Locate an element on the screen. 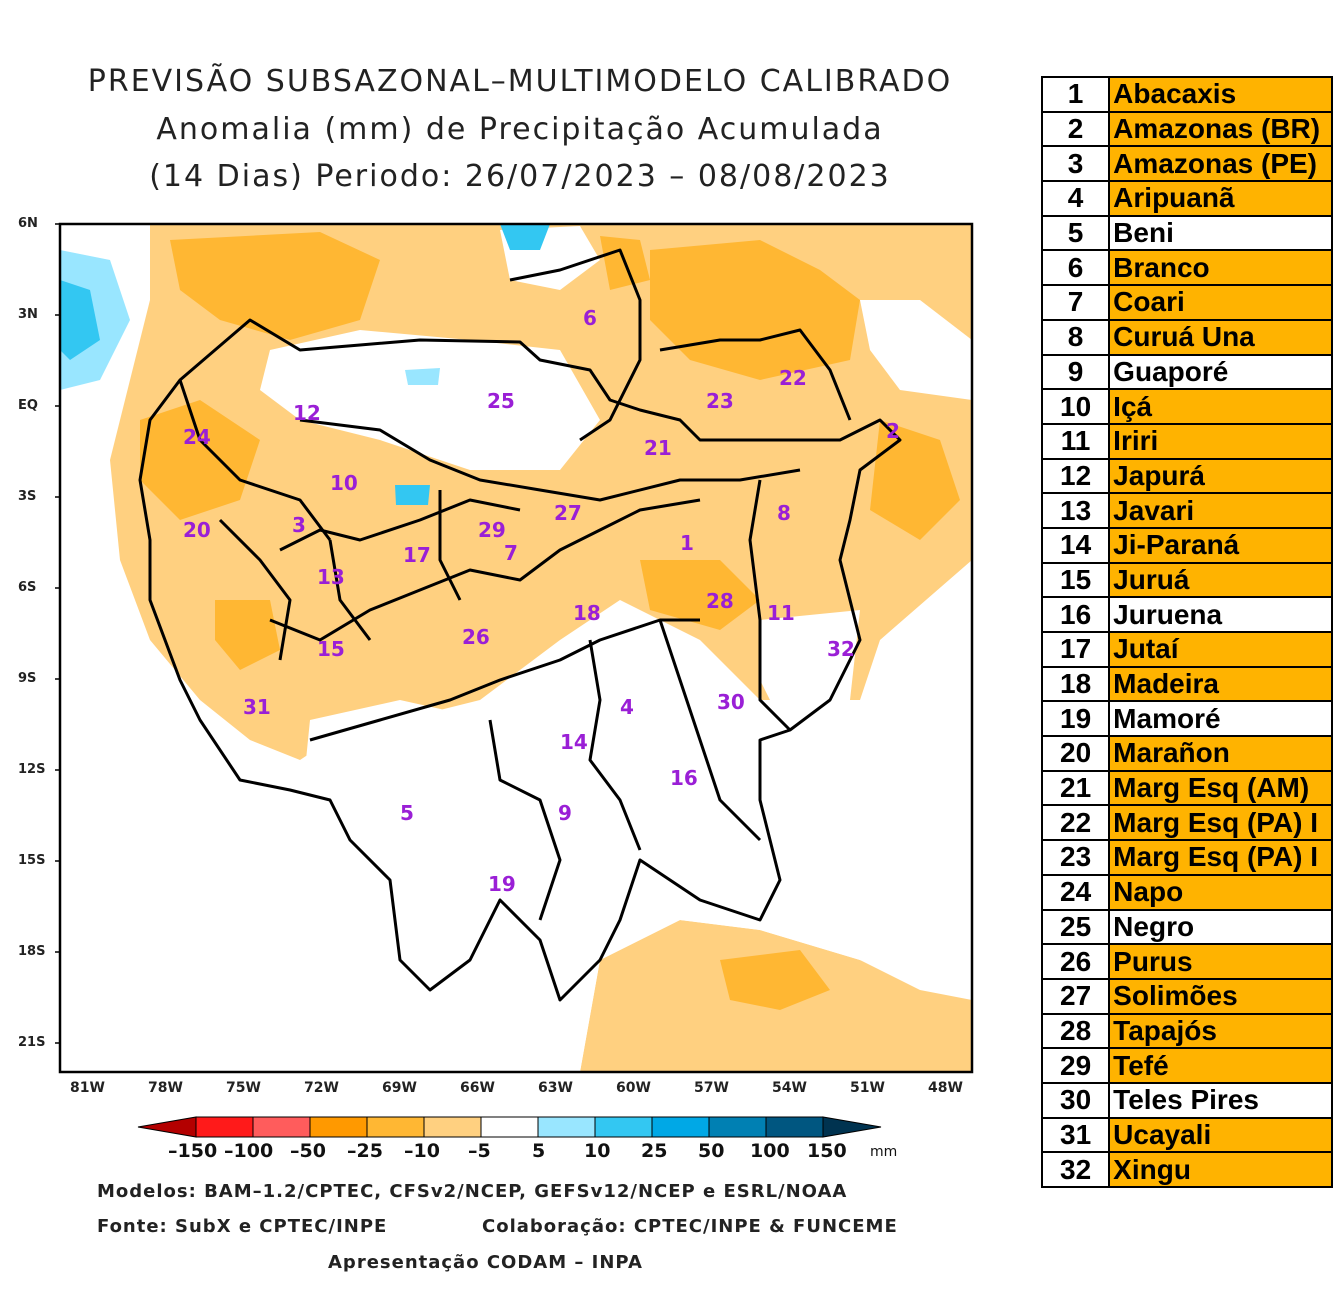  legend-basin-number: 18 is located at coordinates (1075, 684).